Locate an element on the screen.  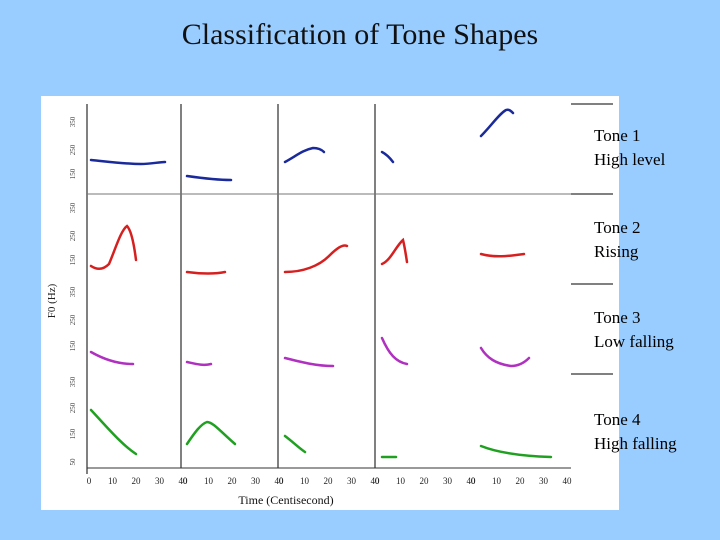
y-tick-label: 50 is located at coordinates (73, 462).